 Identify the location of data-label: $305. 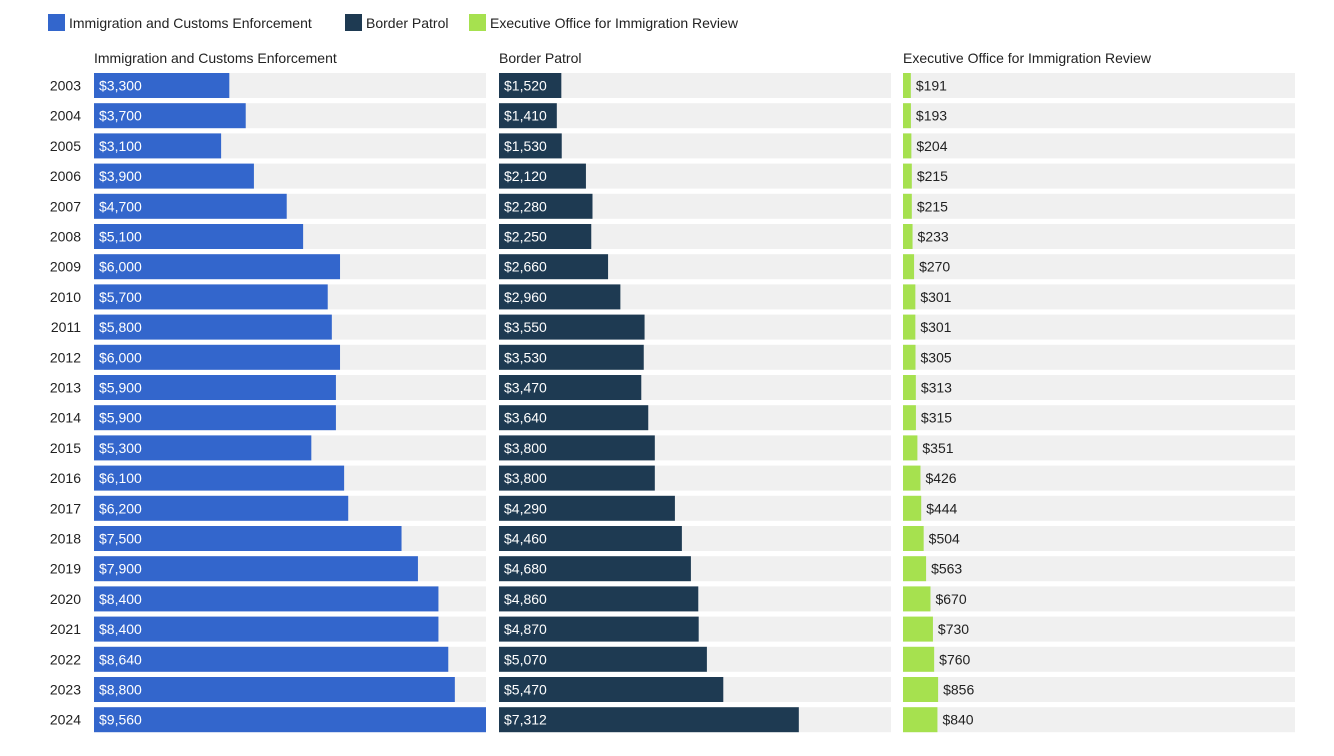
(936, 357).